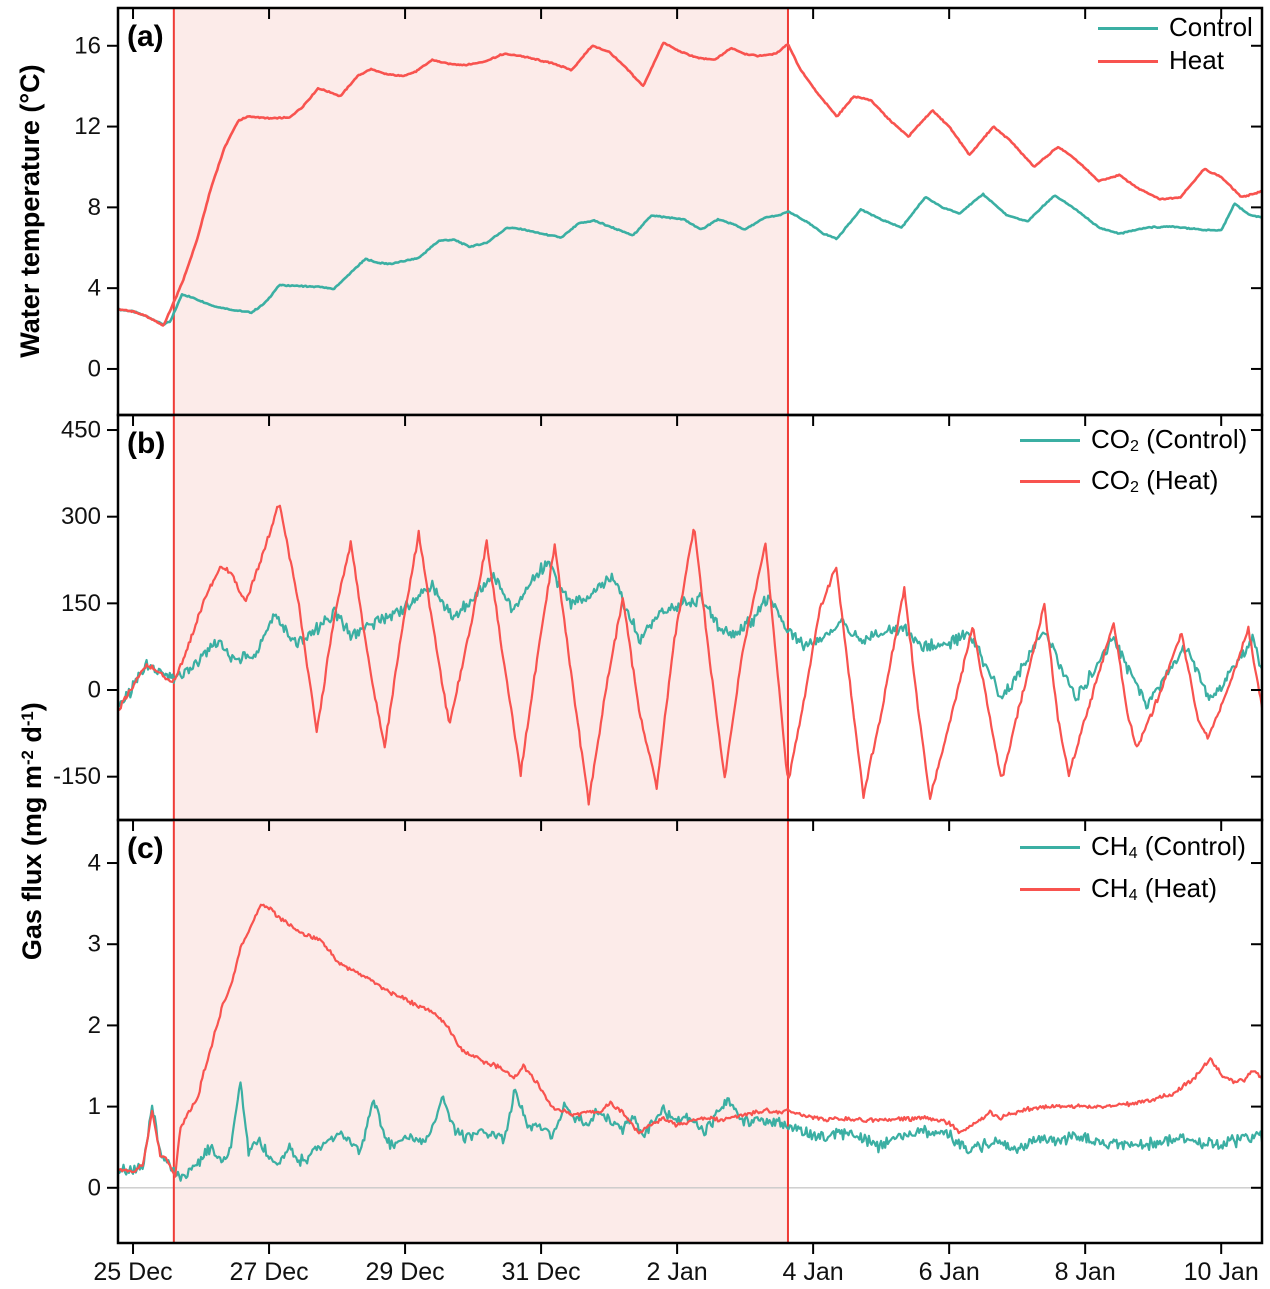 The height and width of the screenshot is (1289, 1270). Describe the element at coordinates (1168, 846) in the screenshot. I see `legend-label-ch4-control: CH4 (Control)` at that location.